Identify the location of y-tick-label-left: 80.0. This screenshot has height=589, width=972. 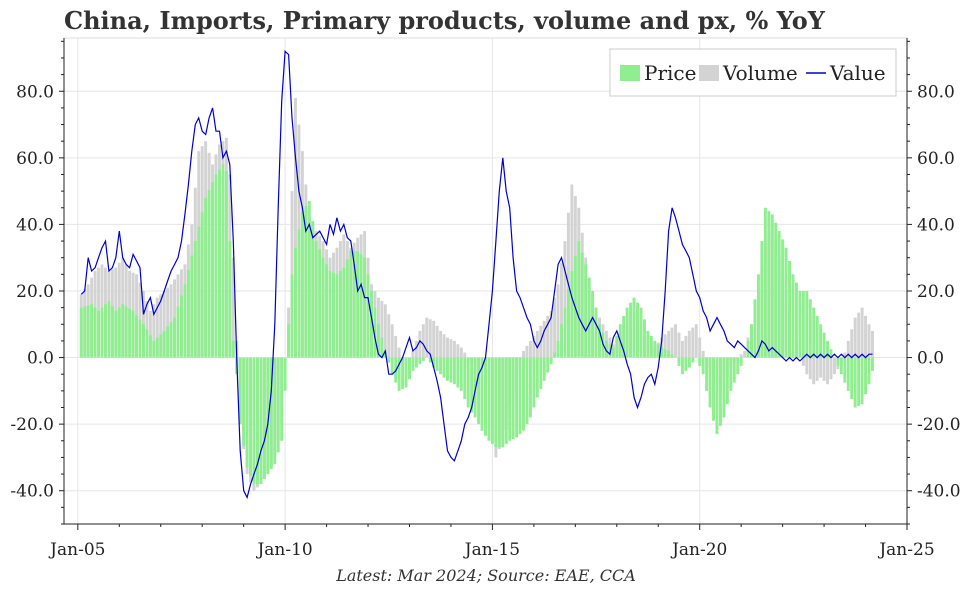
(35, 92).